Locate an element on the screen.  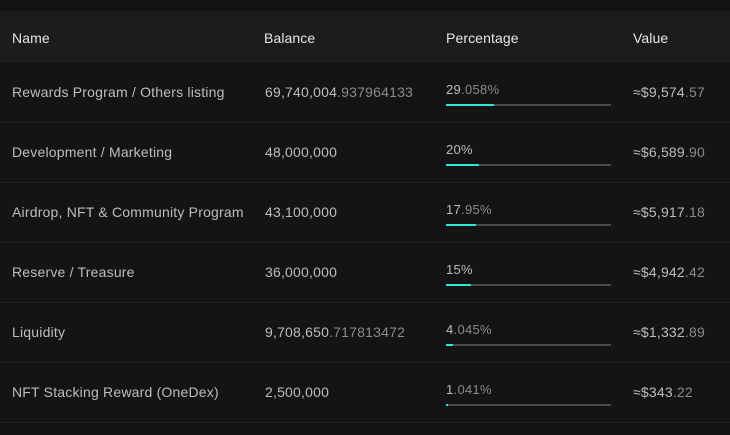
column-header-percentage: Percentage is located at coordinates (482, 38).